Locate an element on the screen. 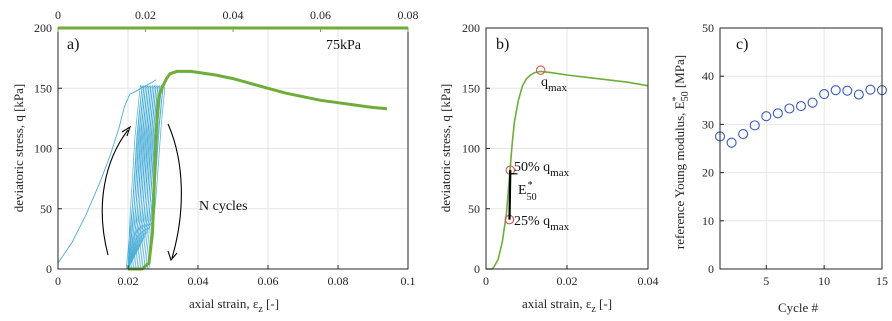 This screenshot has width=892, height=321. unloading-arrow is located at coordinates (174, 191).